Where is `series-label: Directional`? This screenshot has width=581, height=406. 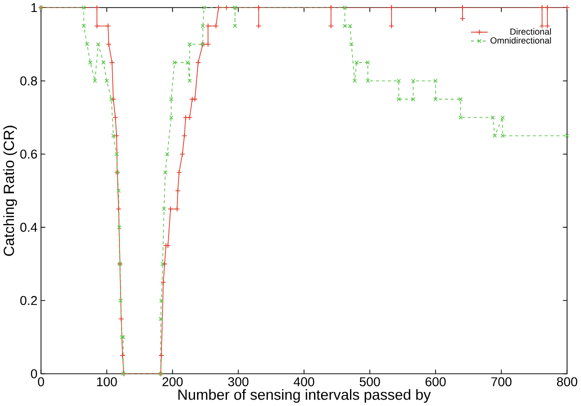 series-label: Directional is located at coordinates (530, 31).